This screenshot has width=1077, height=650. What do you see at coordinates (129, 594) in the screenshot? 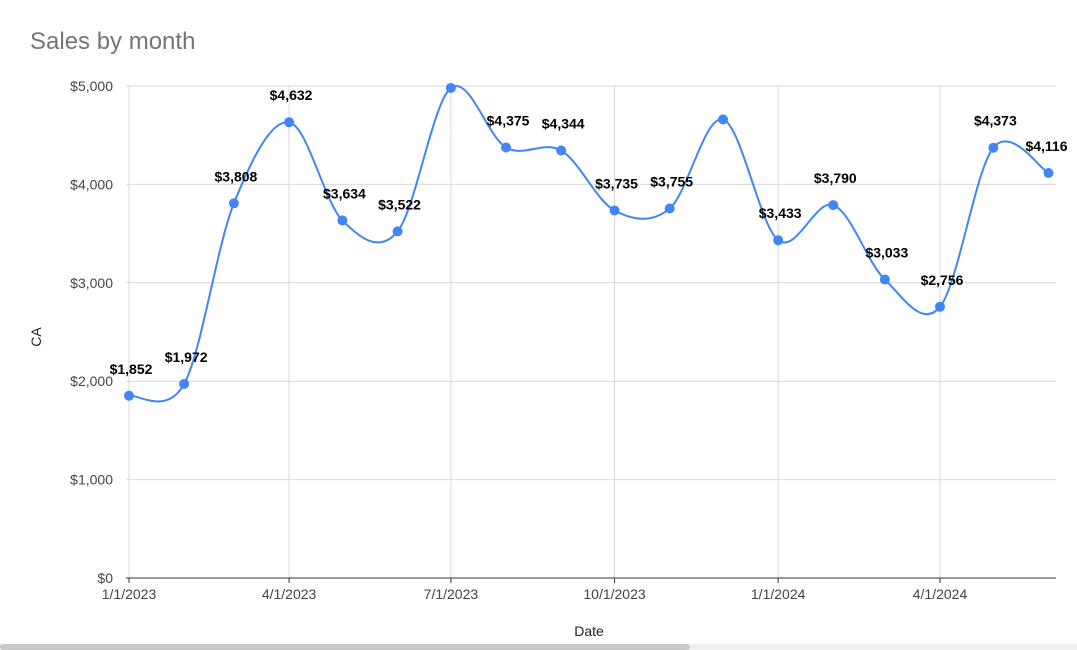
I see `x-tick-label: 1/1/2023` at bounding box center [129, 594].